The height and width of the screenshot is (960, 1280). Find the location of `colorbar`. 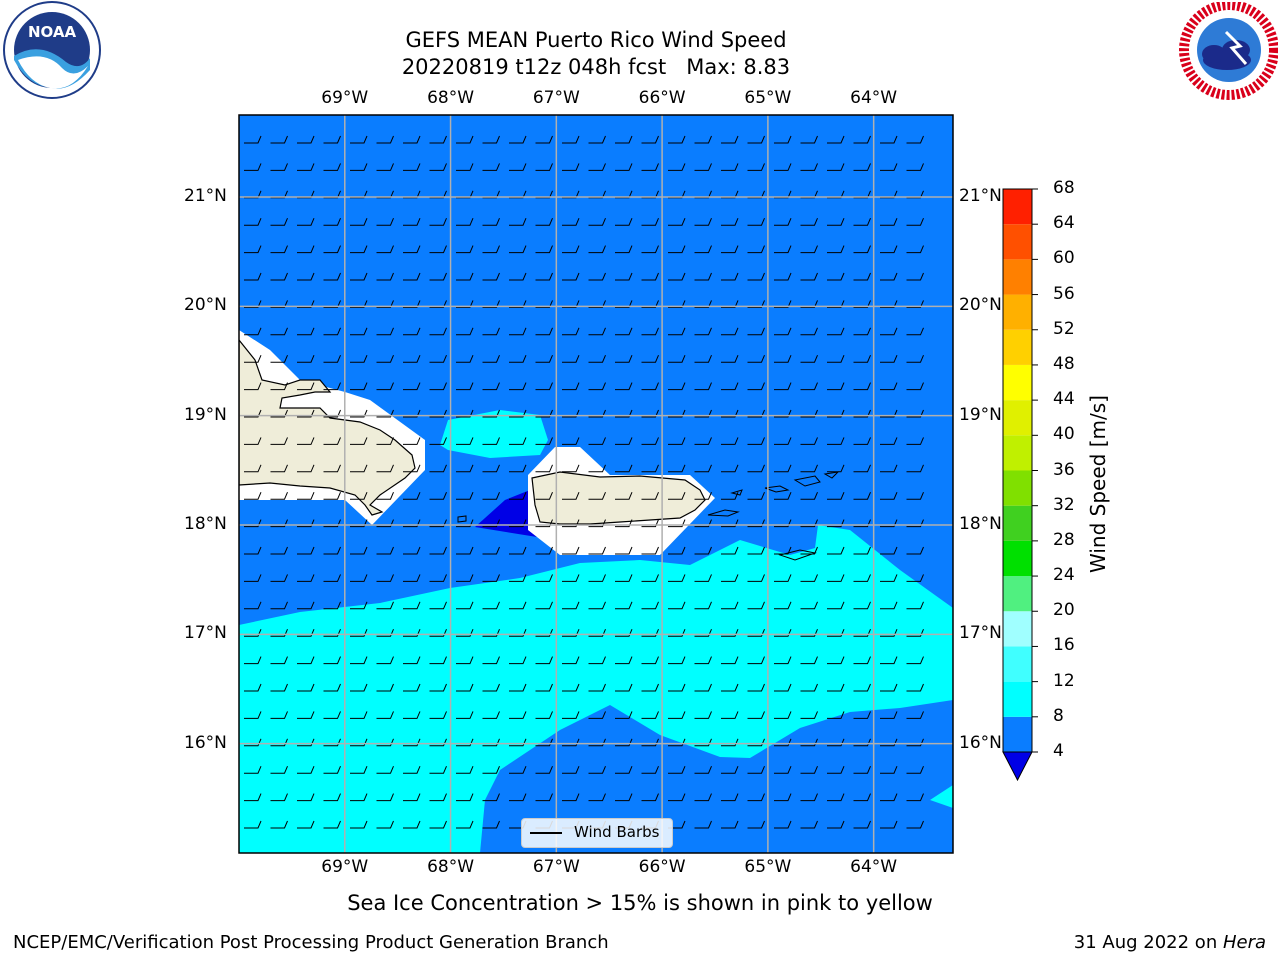

colorbar is located at coordinates (1020, 485).